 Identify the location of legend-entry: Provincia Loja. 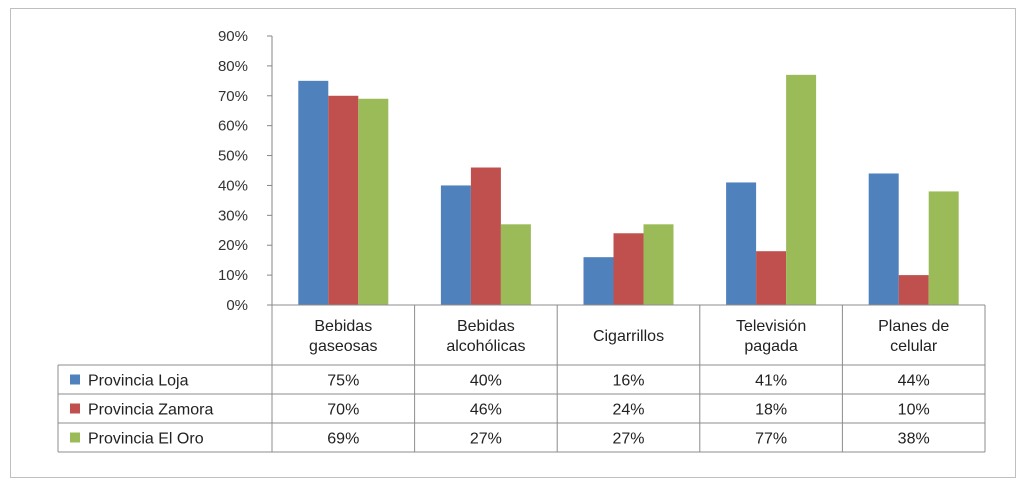
(138, 381).